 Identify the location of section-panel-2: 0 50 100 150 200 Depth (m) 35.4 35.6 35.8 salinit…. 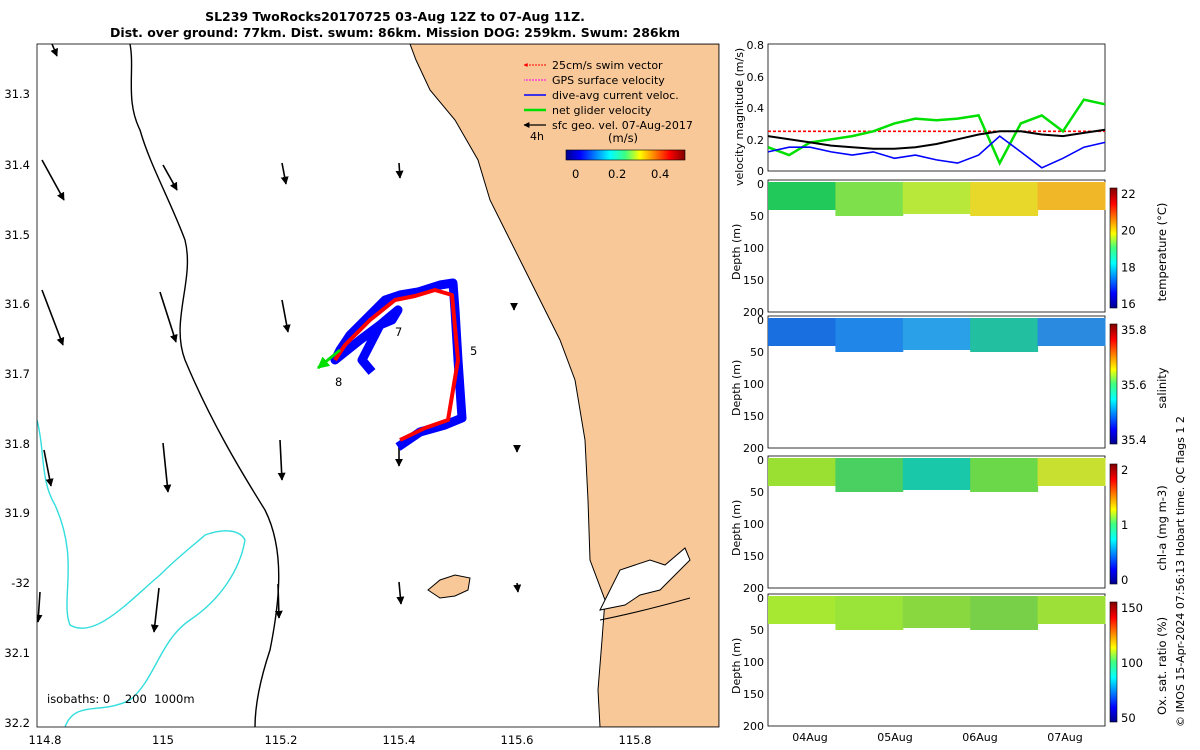
(949, 384).